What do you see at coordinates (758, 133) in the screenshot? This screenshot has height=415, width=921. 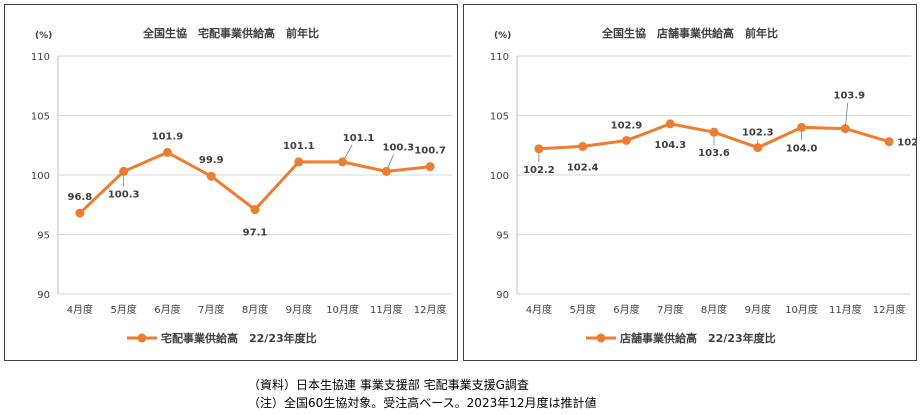 I see `data-label: 102.3` at bounding box center [758, 133].